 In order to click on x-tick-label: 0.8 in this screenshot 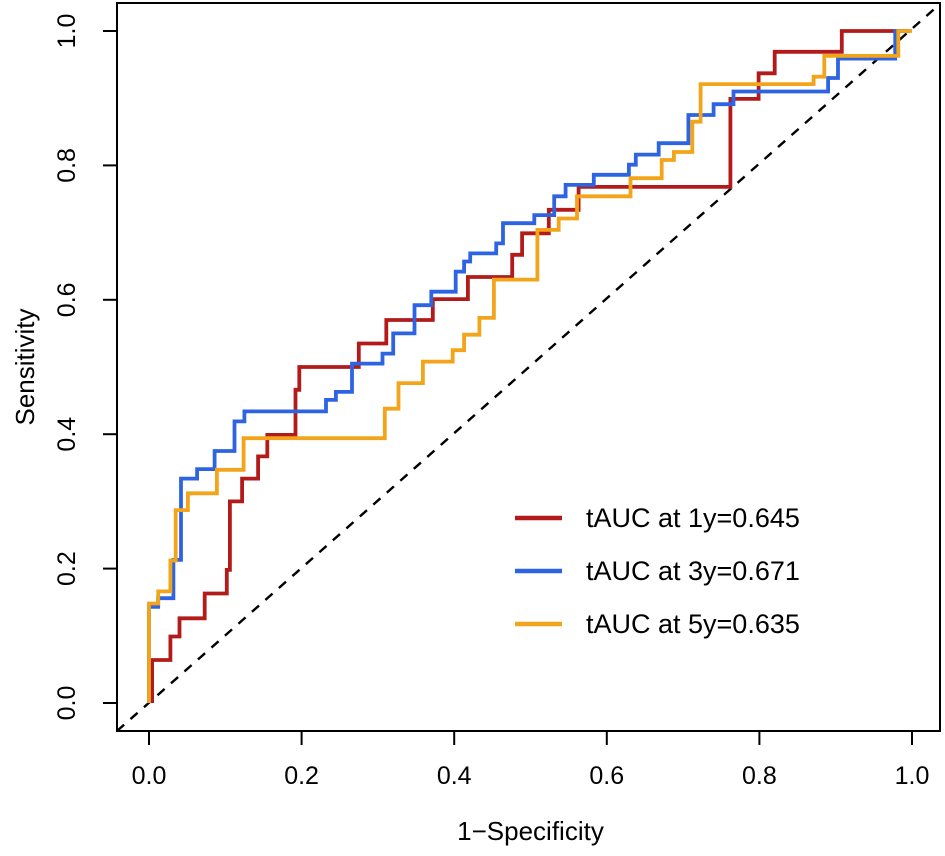, I will do `click(759, 776)`.